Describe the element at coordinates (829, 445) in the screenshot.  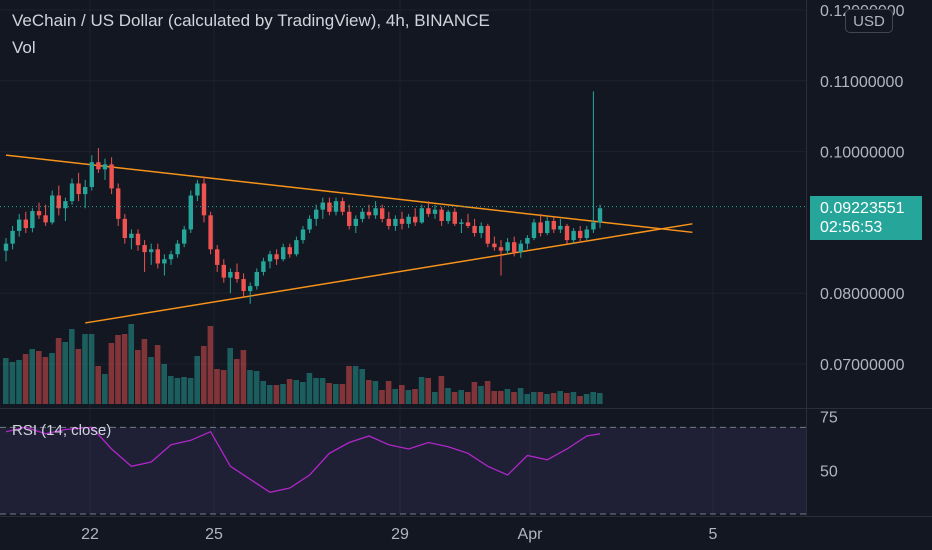
I see `rsi-axis: 75 50` at that location.